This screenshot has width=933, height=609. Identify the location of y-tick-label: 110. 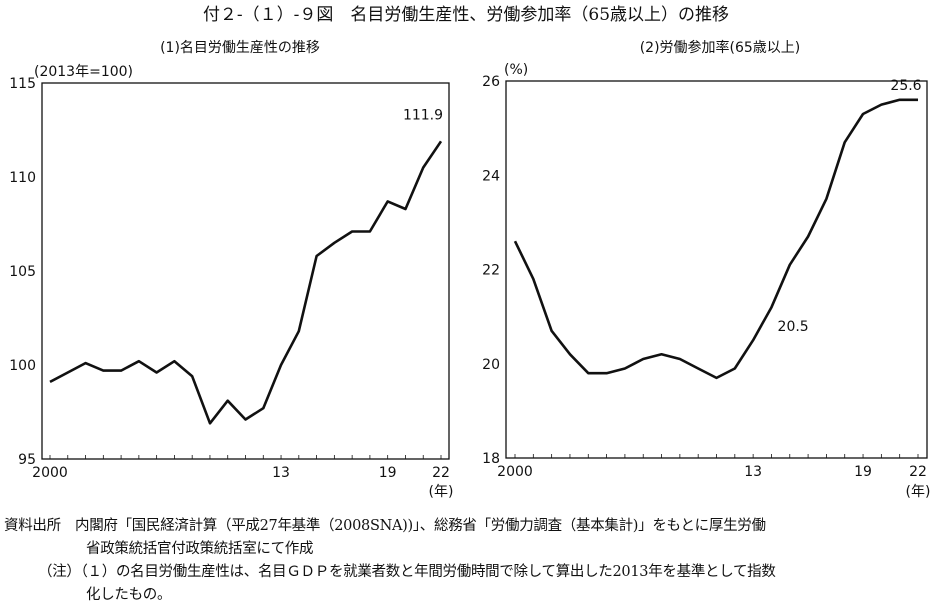
(22, 178).